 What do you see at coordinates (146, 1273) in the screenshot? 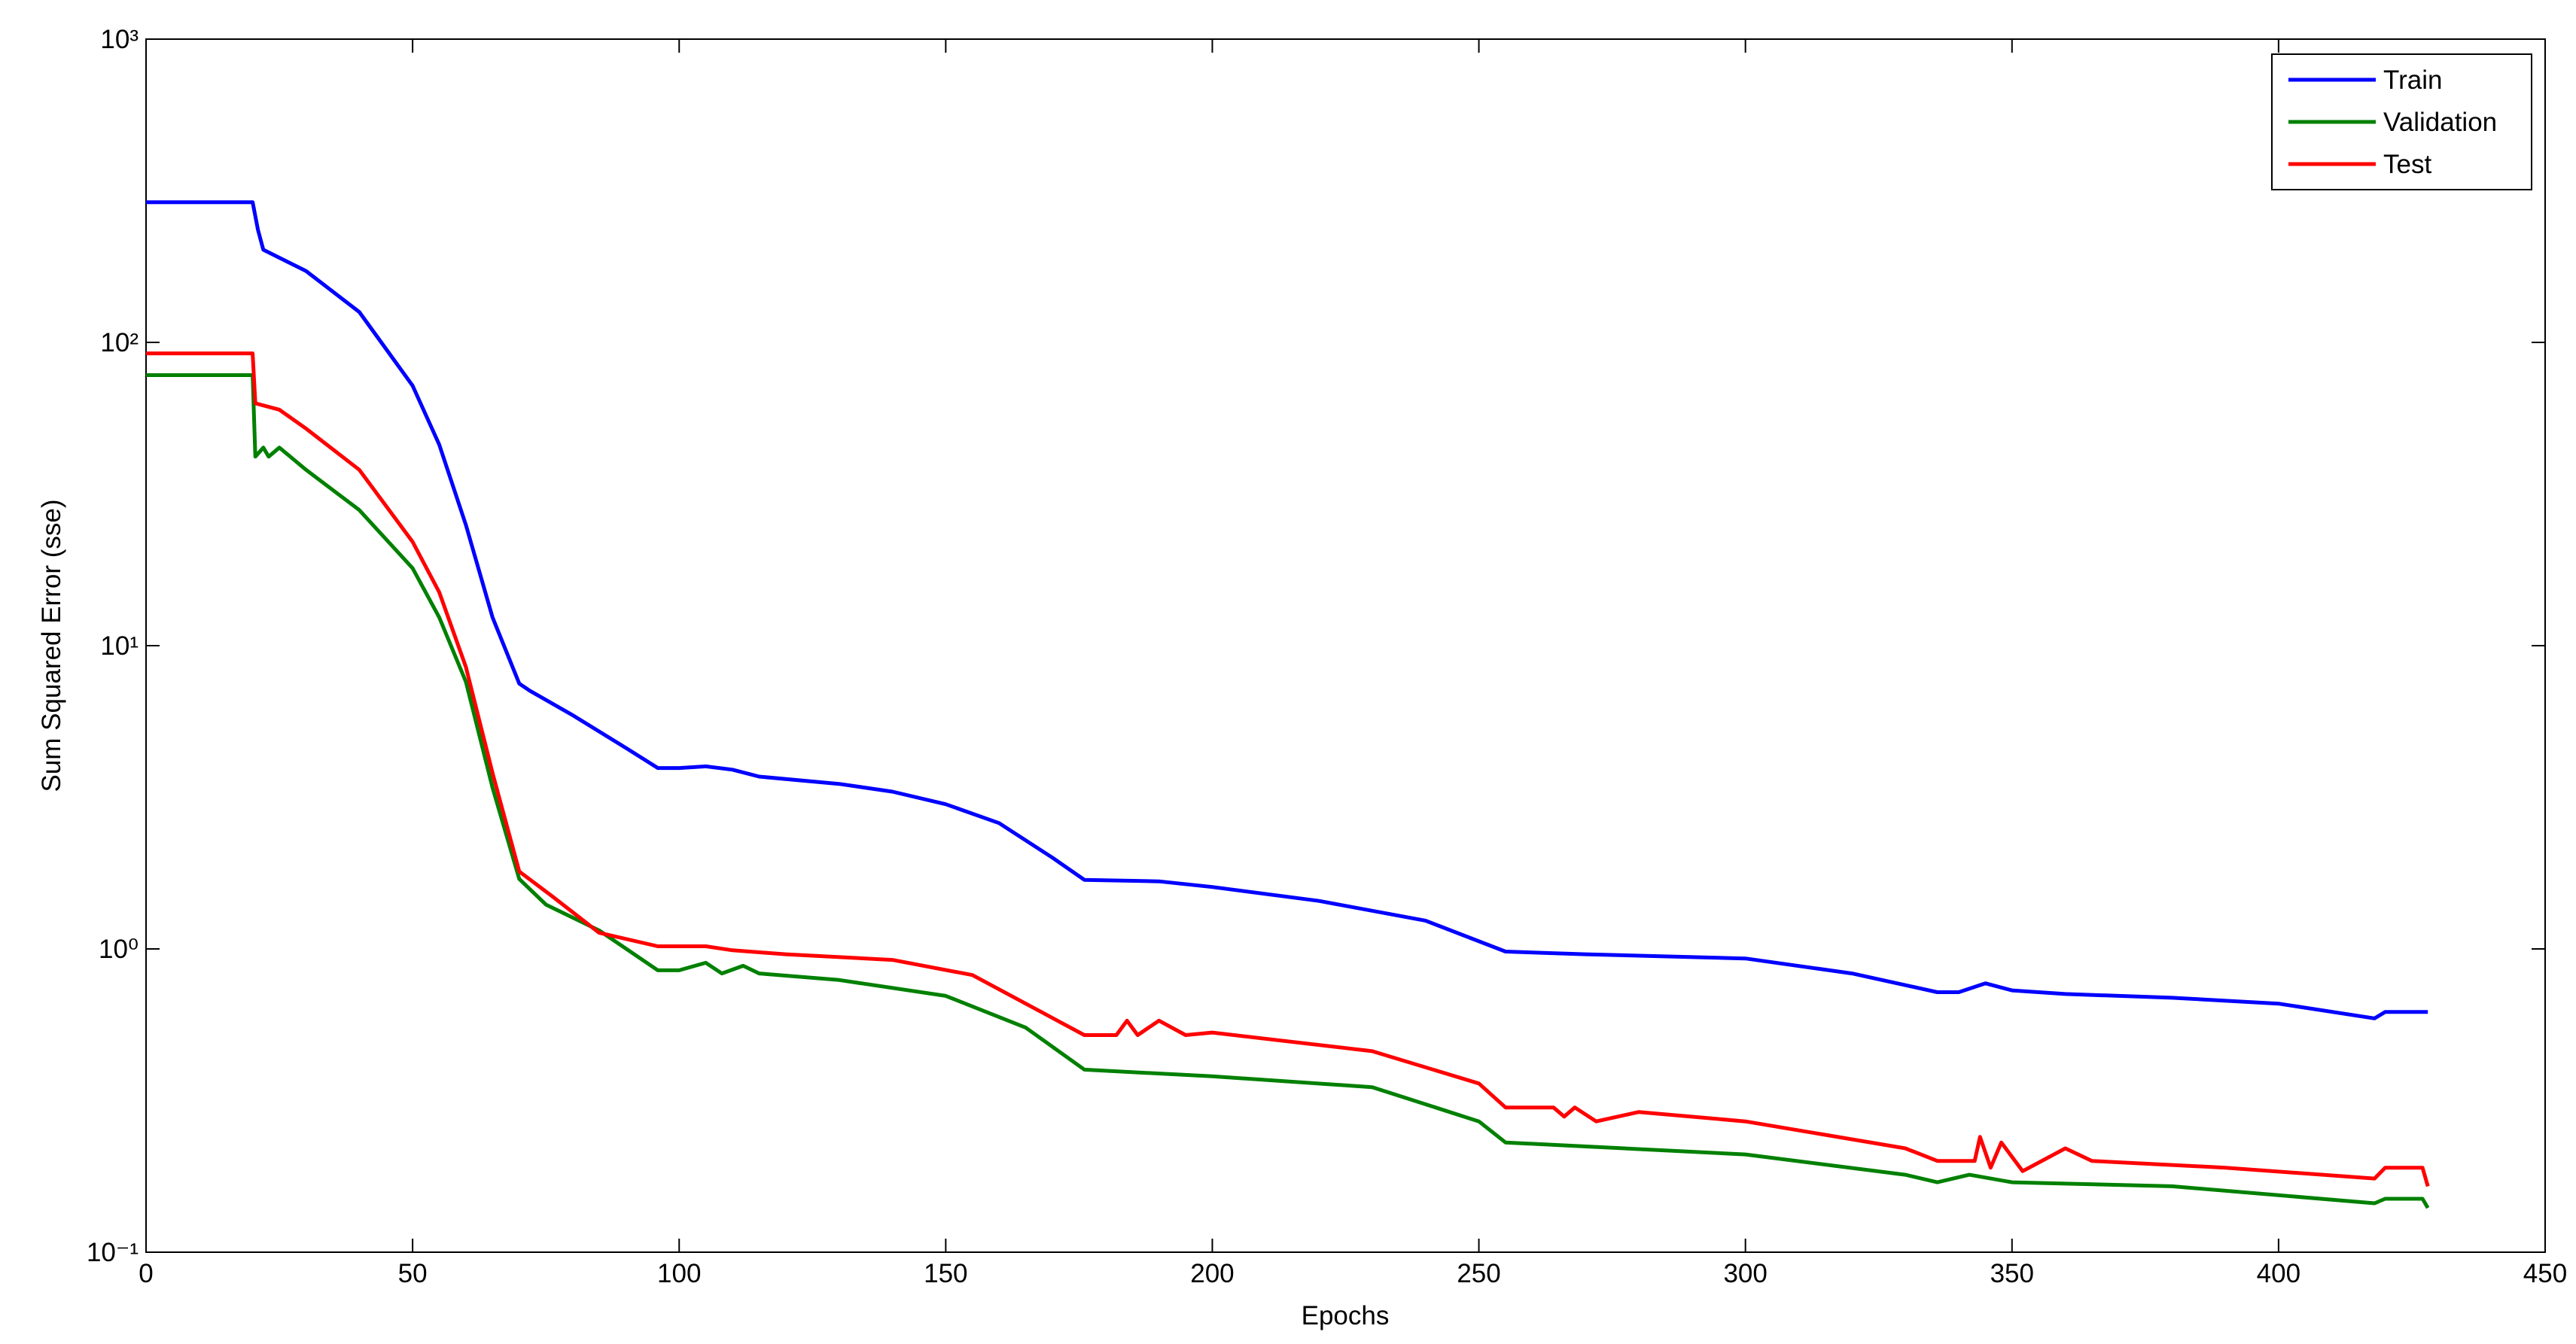
I see `x-tick-label: 0` at bounding box center [146, 1273].